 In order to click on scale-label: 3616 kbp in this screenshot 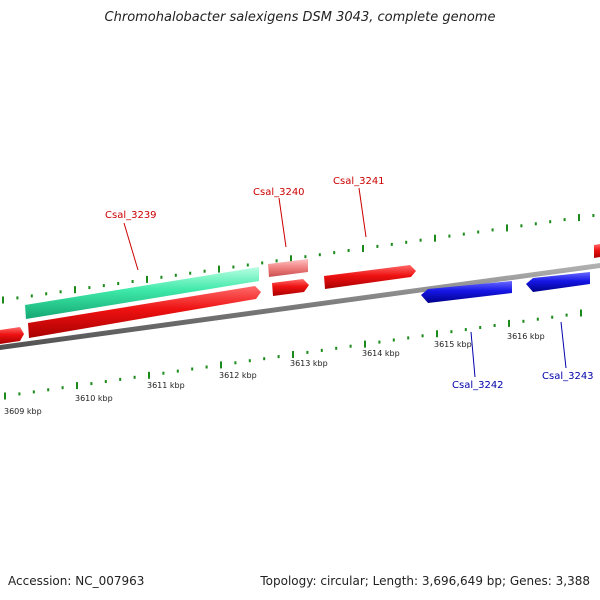, I will do `click(526, 336)`.